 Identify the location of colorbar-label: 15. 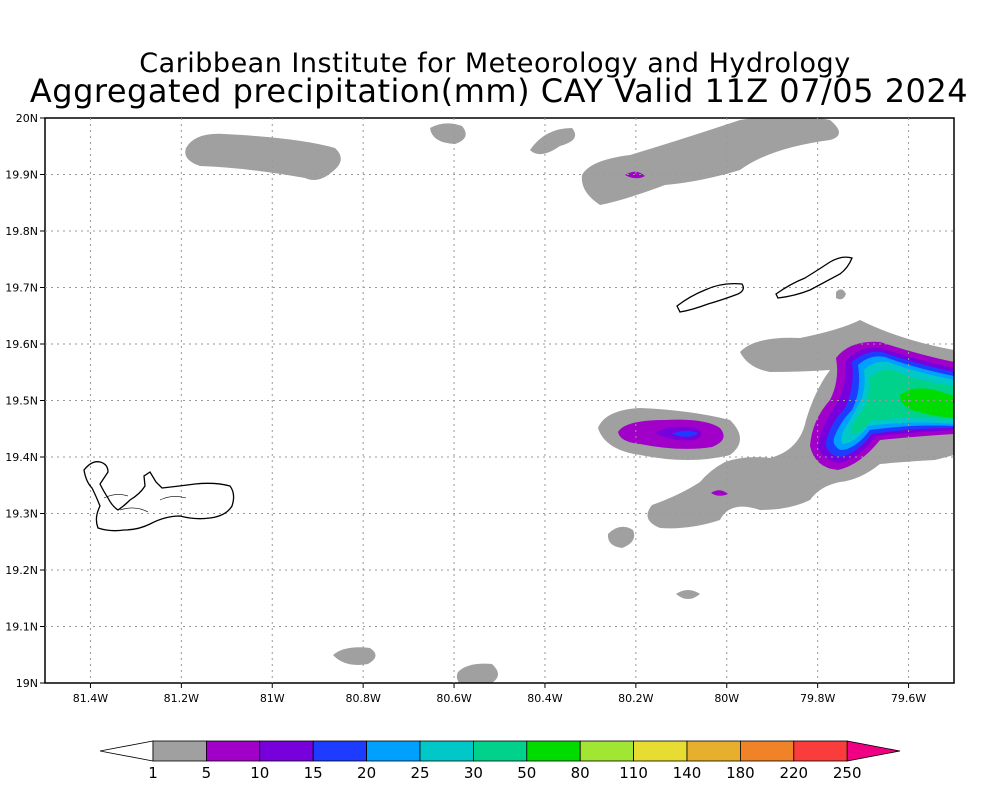
(313, 773).